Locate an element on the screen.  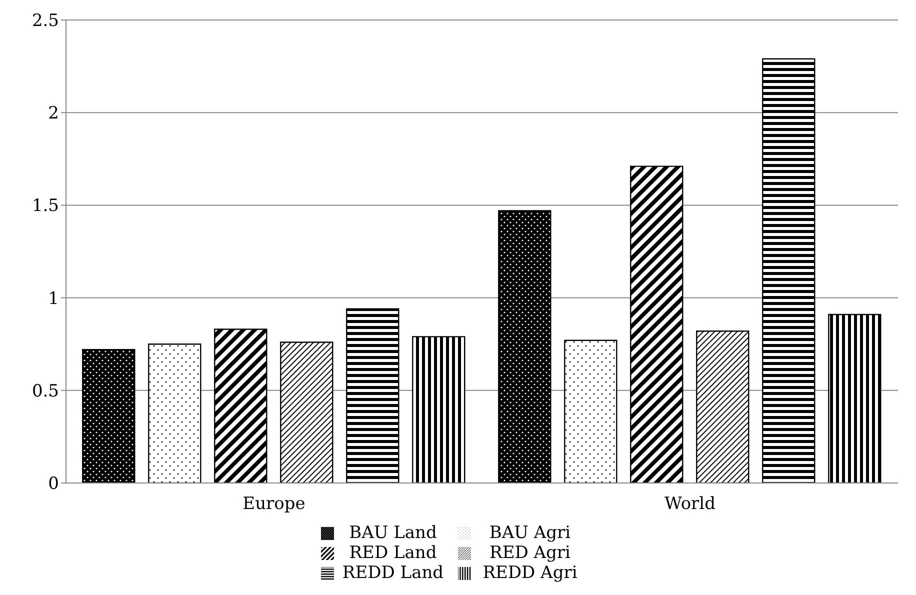
y-tick-label: 0 is located at coordinates (53, 484).